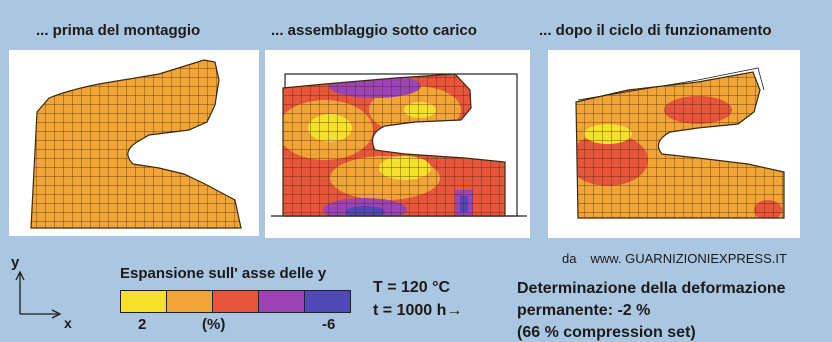  I want to click on result-line-2: permanente: -2 %, so click(584, 310).